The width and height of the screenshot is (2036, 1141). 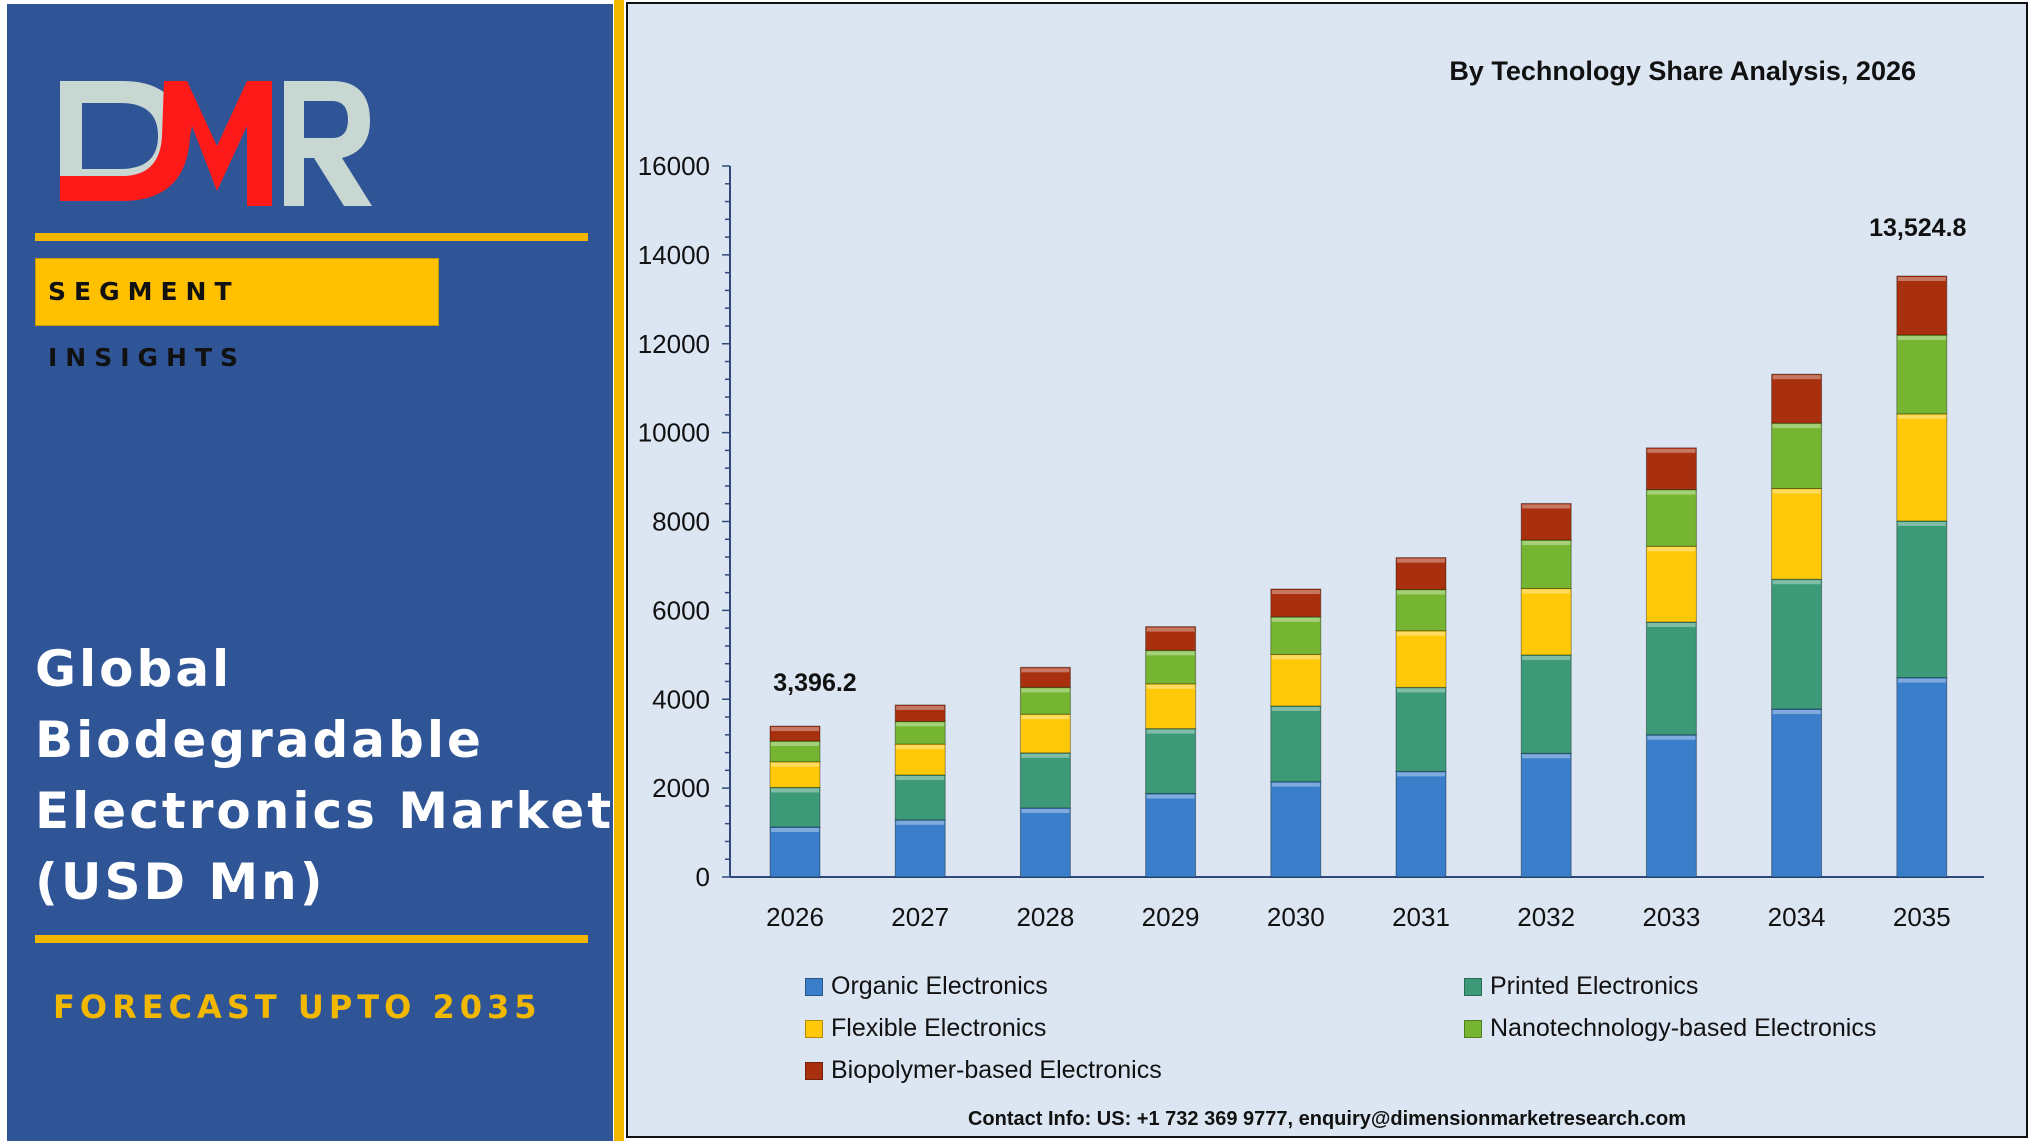 I want to click on dmr-logo, so click(x=216, y=143).